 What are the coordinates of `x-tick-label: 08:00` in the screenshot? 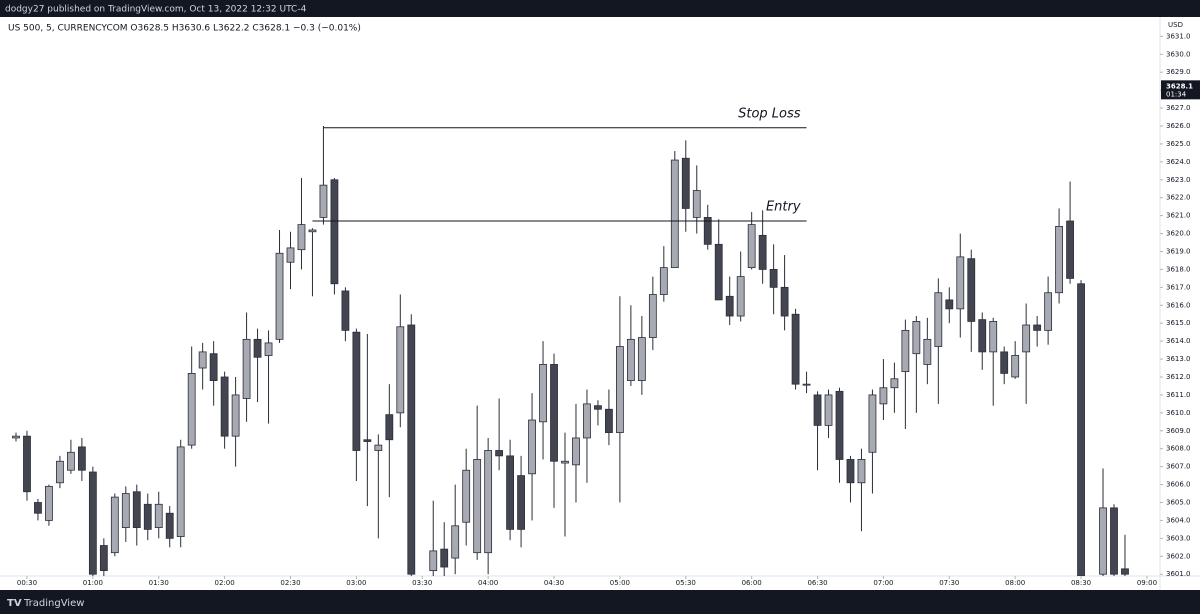 It's located at (1015, 583).